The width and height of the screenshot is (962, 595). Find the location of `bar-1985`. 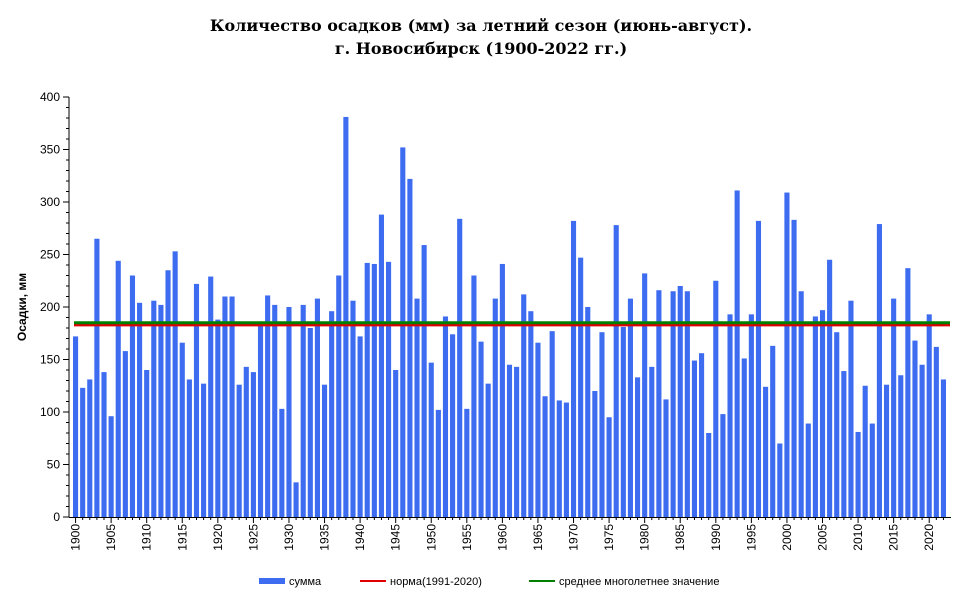

bar-1985 is located at coordinates (680, 401).